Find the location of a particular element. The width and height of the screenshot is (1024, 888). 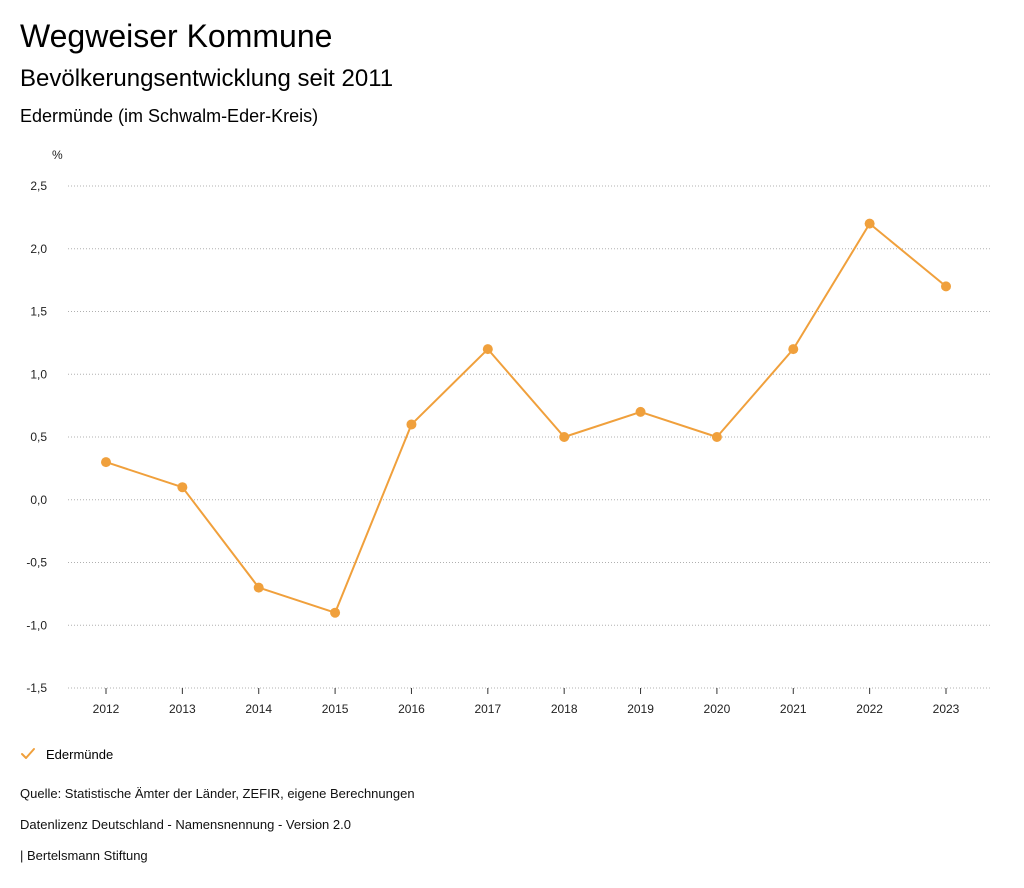

x-tick-label: 2022 is located at coordinates (869, 709).